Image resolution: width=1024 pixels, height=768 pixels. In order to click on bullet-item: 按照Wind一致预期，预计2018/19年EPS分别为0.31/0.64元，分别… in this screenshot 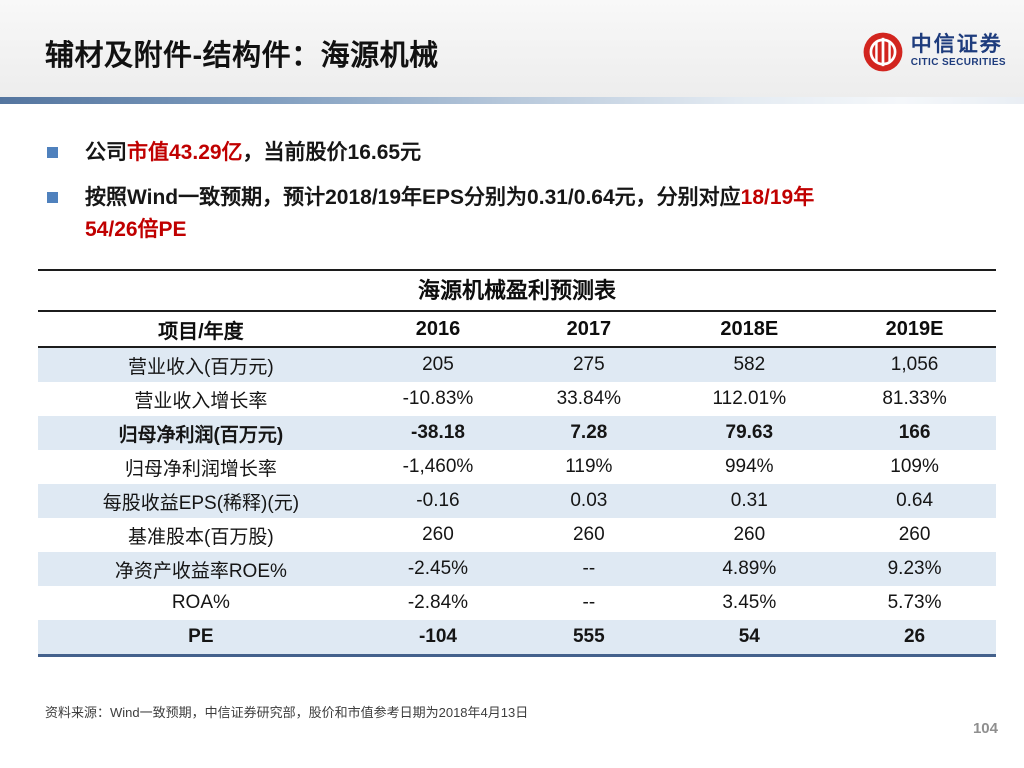, I will do `click(510, 214)`.